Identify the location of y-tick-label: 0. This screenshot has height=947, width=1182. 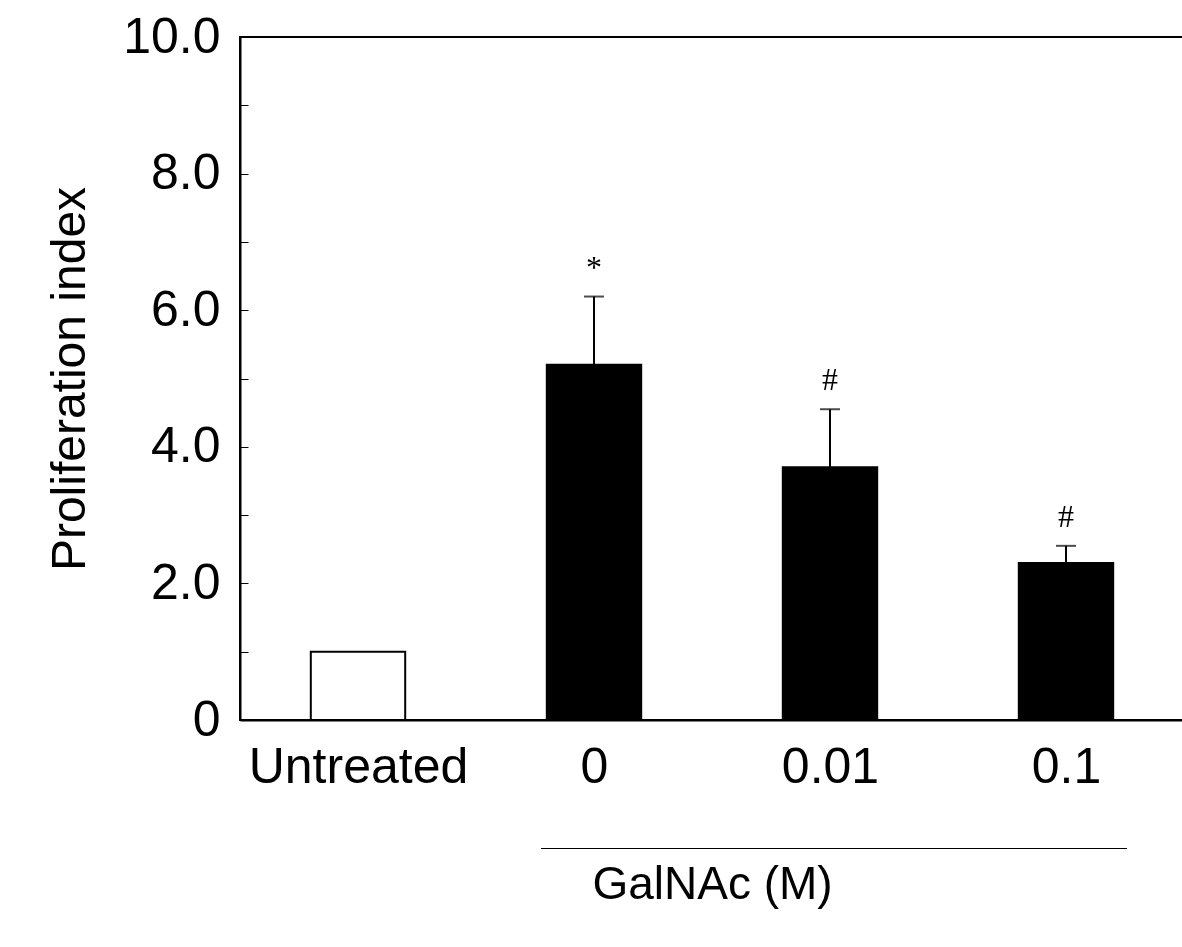
(206, 718).